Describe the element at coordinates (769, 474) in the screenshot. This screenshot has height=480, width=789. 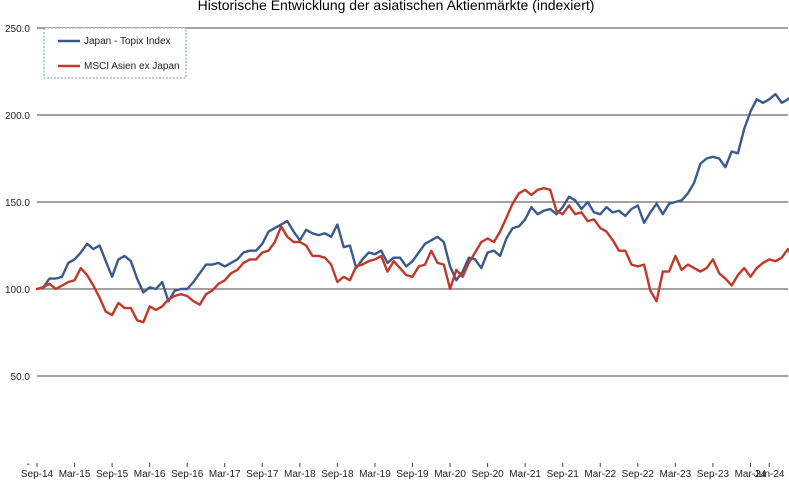
I see `x-tick-label: Jun-24` at that location.